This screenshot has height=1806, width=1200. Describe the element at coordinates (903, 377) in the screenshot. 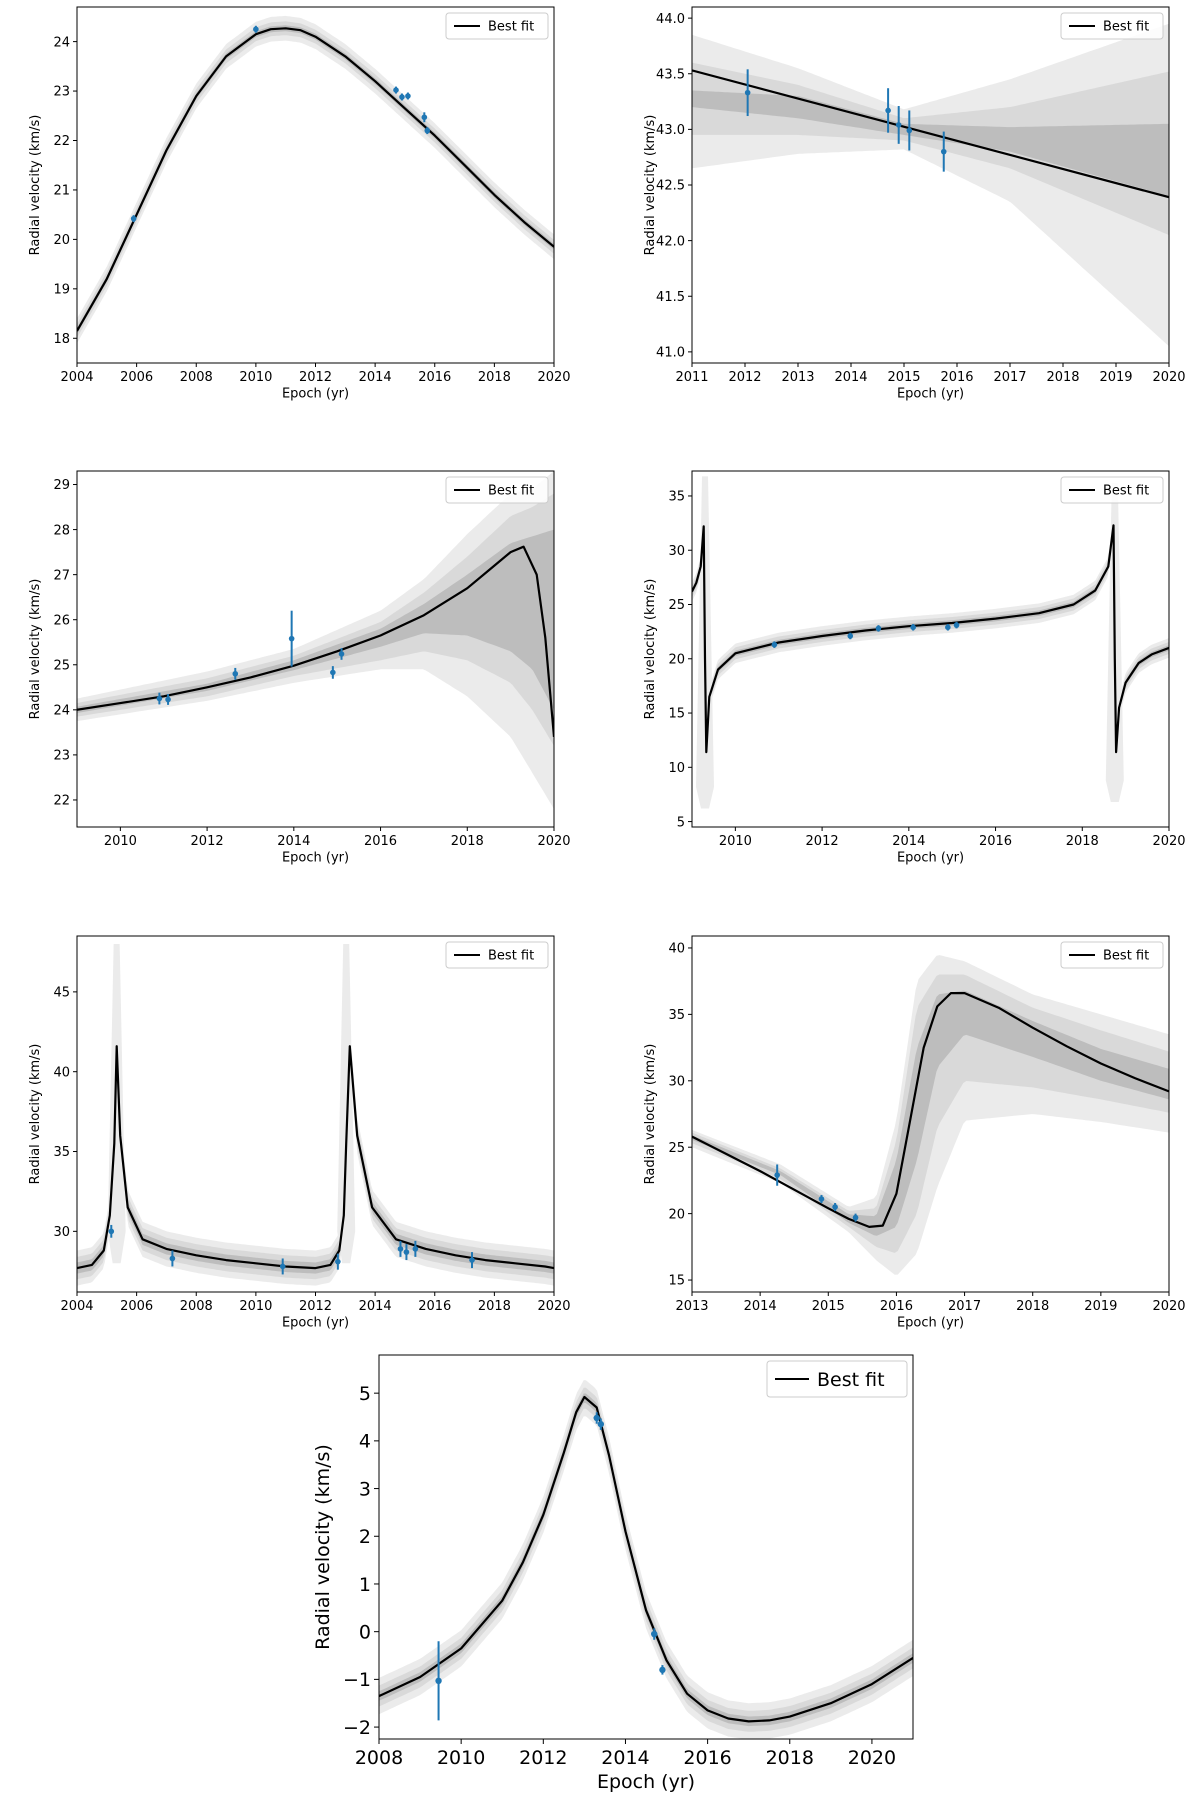

I see `x-tick-label: 2015` at that location.